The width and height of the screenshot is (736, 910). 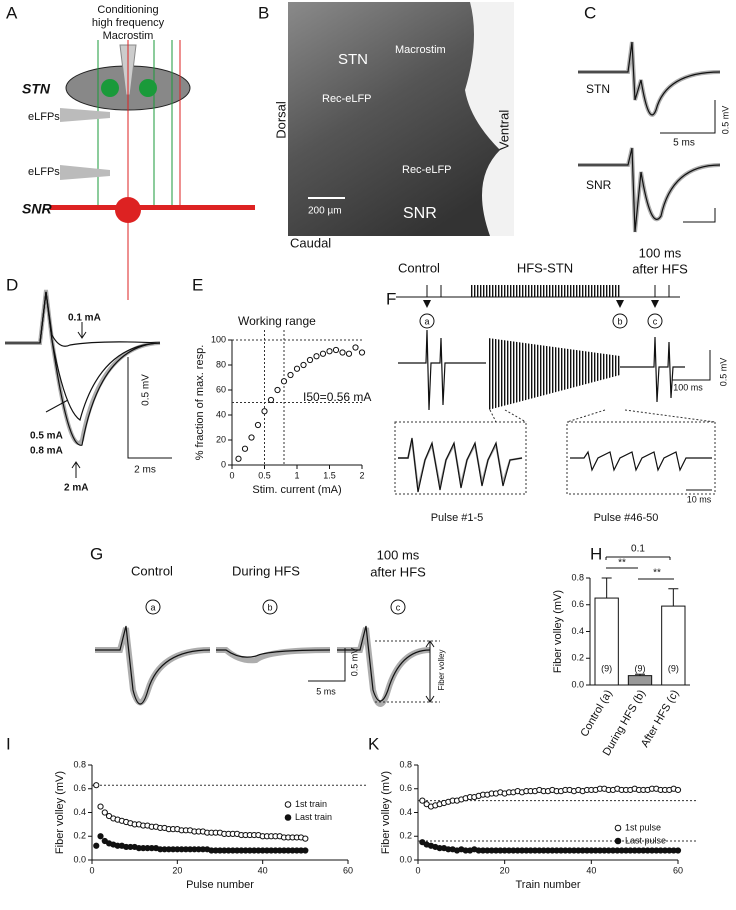 I want to click on text: 0.5 mA, so click(x=46, y=436).